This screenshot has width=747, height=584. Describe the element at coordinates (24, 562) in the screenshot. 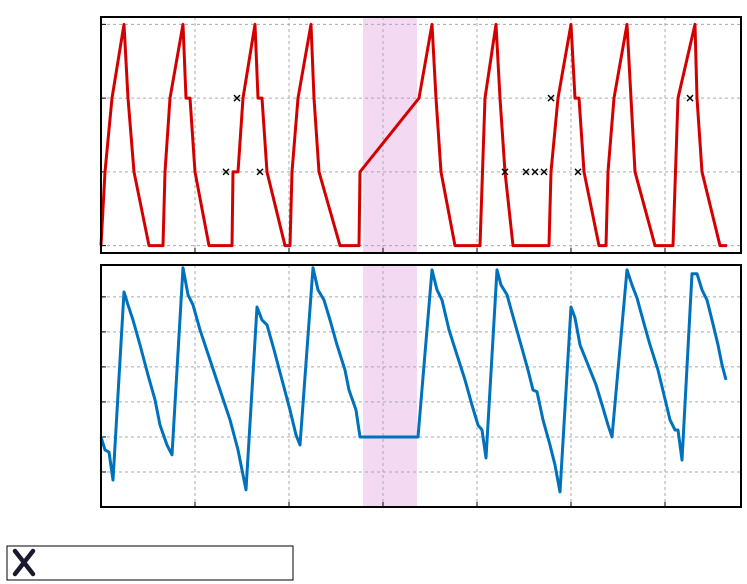

I see `close-icon` at that location.